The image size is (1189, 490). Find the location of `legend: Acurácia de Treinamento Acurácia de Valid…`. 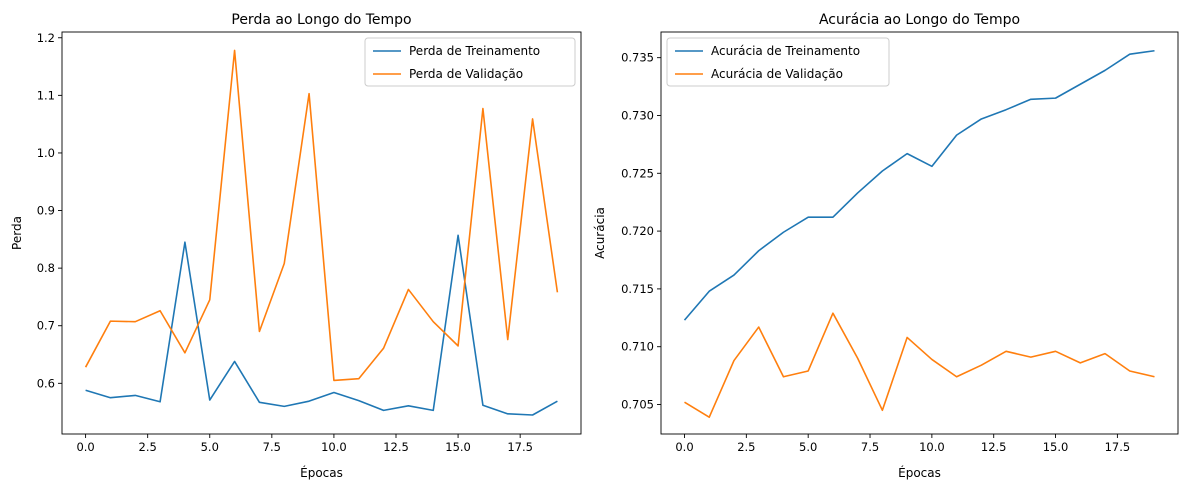

legend: Acurácia de Treinamento Acurácia de Valid… is located at coordinates (778, 62).